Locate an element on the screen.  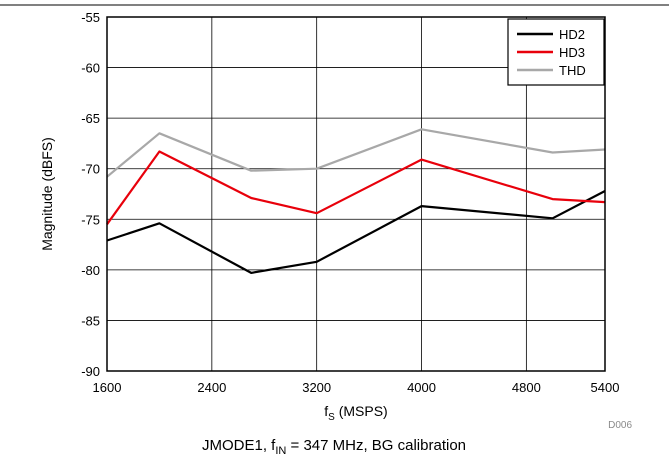
caption-subscript: IN is located at coordinates (280, 449).